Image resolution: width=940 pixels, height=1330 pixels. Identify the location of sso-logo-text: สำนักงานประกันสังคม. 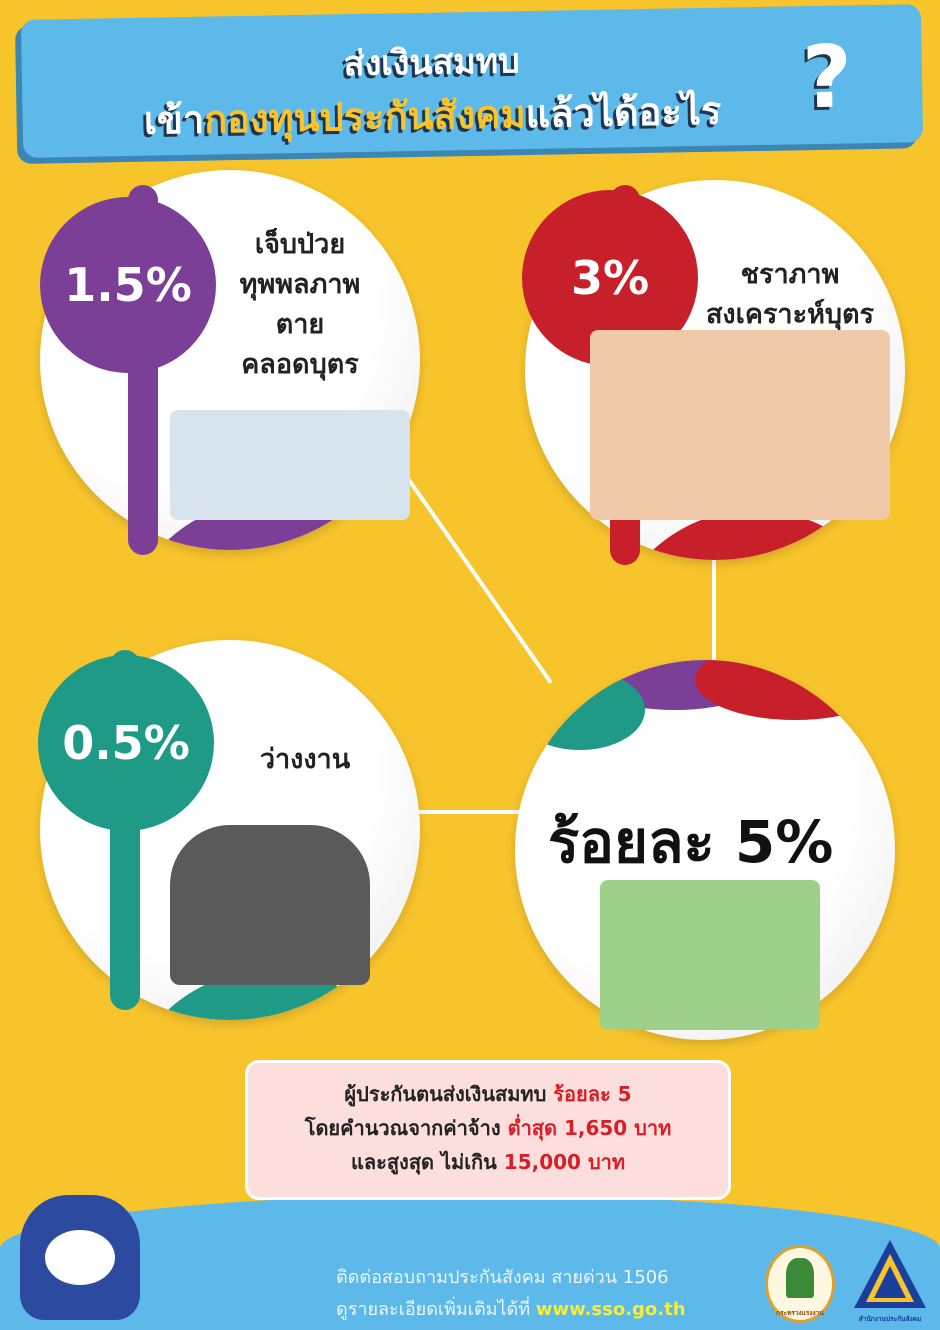
(890, 1319).